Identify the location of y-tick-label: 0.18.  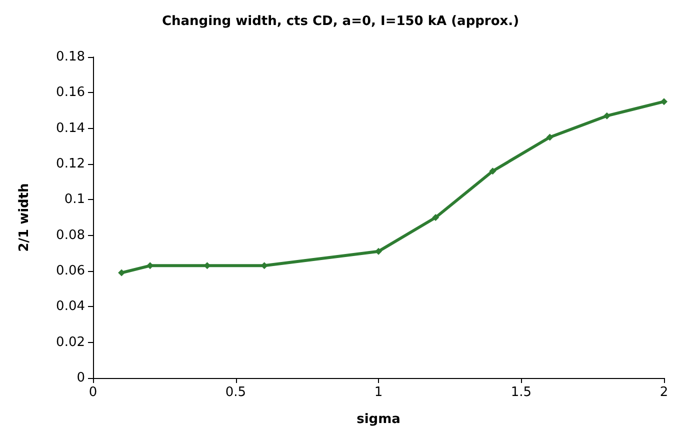
(70, 57).